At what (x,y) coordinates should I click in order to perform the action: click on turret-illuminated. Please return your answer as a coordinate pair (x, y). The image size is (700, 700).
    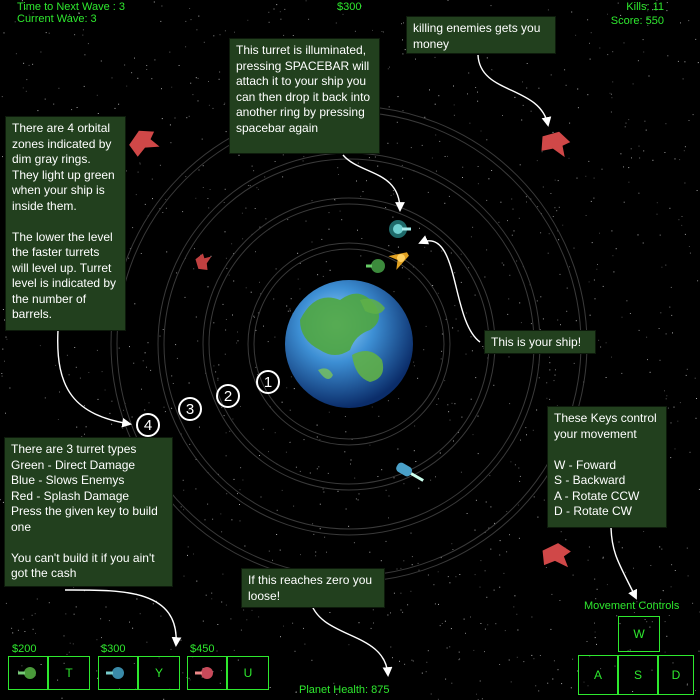
    Looking at the image, I should click on (400, 229).